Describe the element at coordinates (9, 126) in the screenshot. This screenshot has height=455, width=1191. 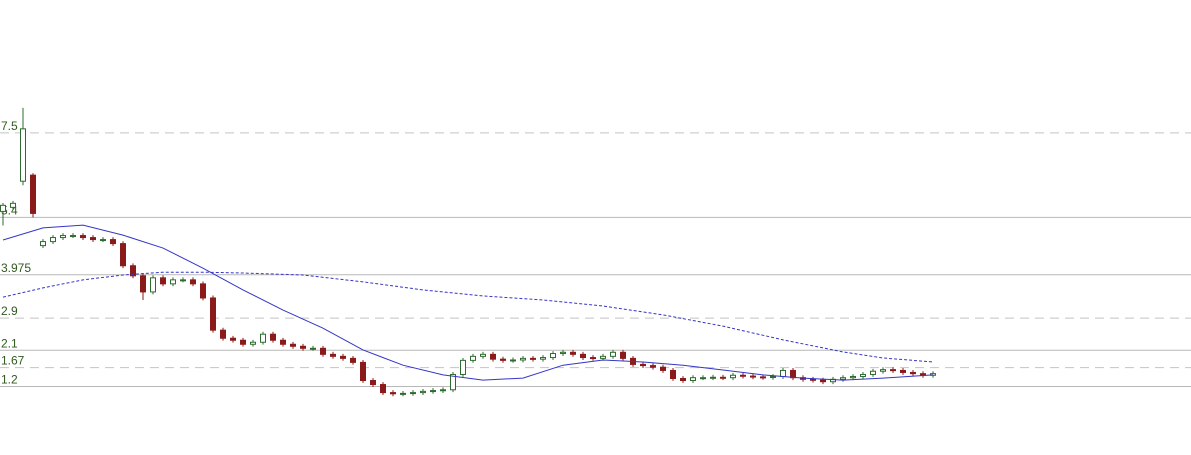
I see `y-tick-label: 7.5` at that location.